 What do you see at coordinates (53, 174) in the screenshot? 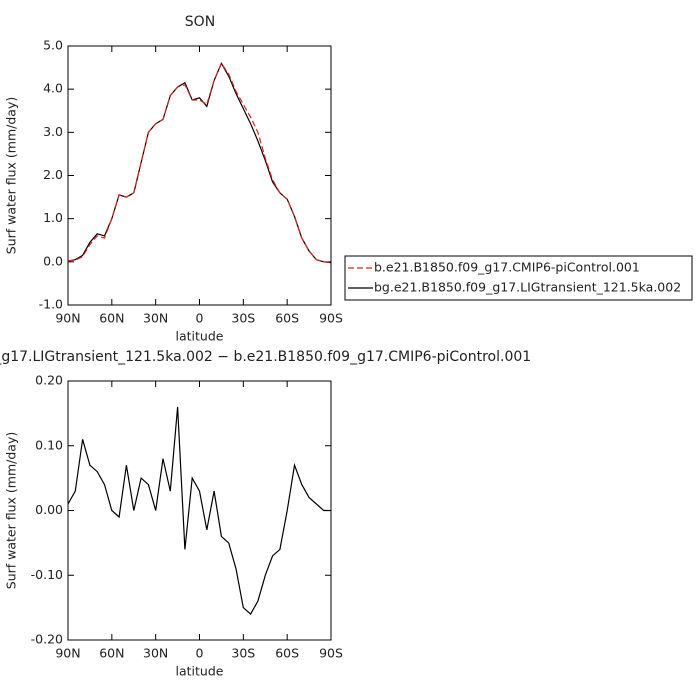
I see `y-tick-label: 2.0` at bounding box center [53, 174].